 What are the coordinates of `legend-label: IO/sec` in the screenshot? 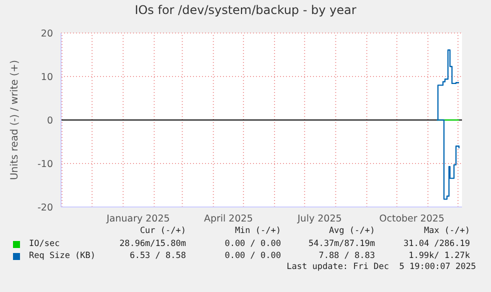 It's located at (44, 244).